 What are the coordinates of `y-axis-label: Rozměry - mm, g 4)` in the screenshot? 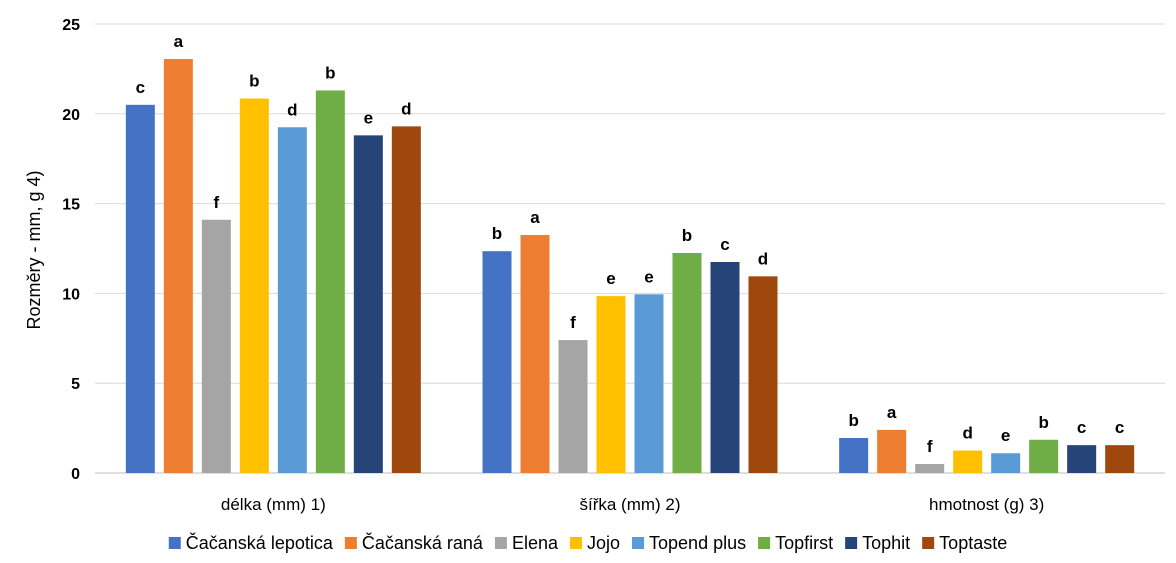 It's located at (34, 249).